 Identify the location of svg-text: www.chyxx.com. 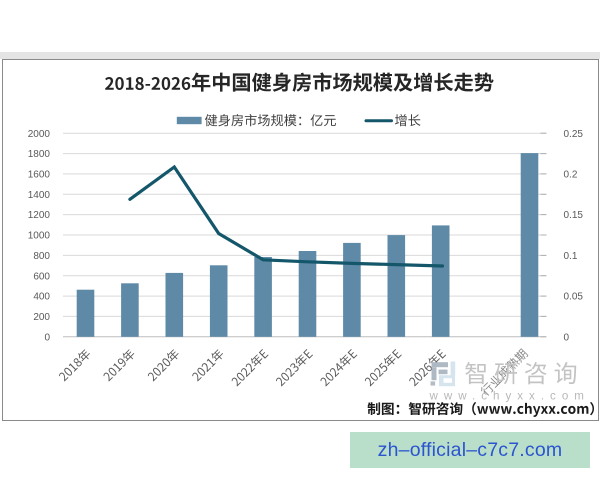
(509, 396).